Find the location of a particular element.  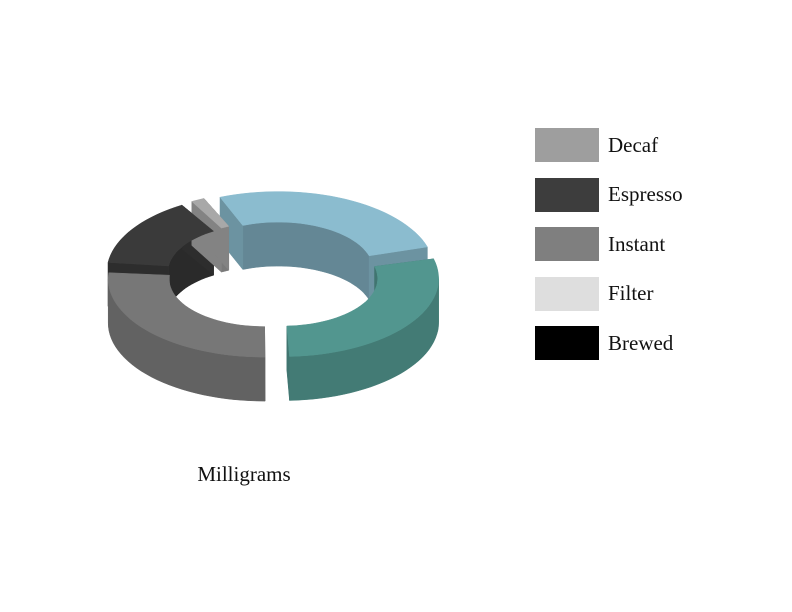

legend-label: Decaf is located at coordinates (633, 144).